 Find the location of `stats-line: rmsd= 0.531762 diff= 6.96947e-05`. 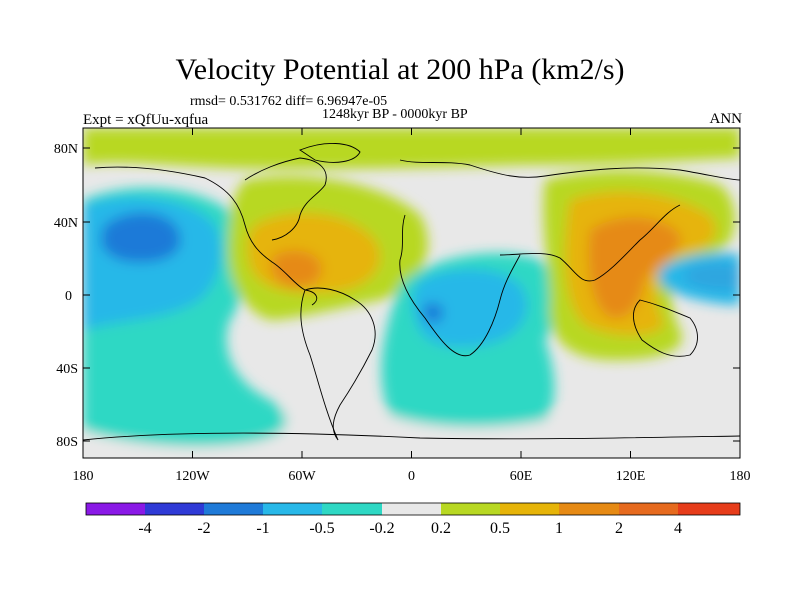

stats-line: rmsd= 0.531762 diff= 6.96947e-05 is located at coordinates (289, 101).